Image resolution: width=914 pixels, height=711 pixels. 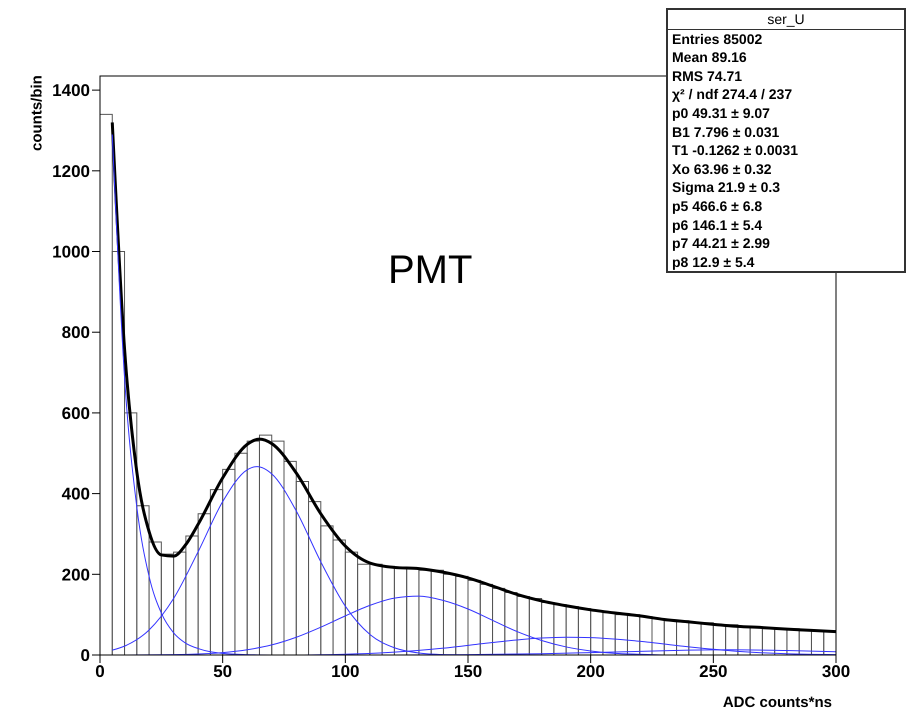 I want to click on y-tick-label: 1200, so click(x=71, y=171).